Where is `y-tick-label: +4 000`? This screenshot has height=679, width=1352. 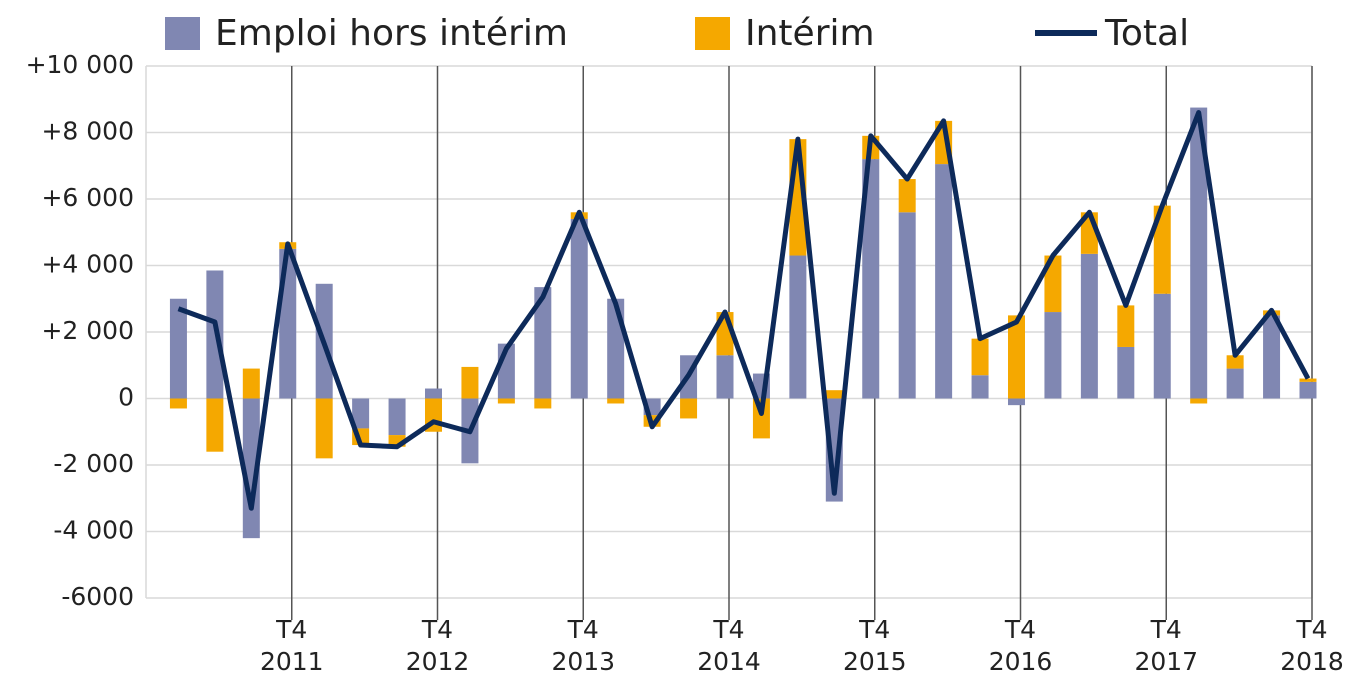
y-tick-label: +4 000 is located at coordinates (87, 264).